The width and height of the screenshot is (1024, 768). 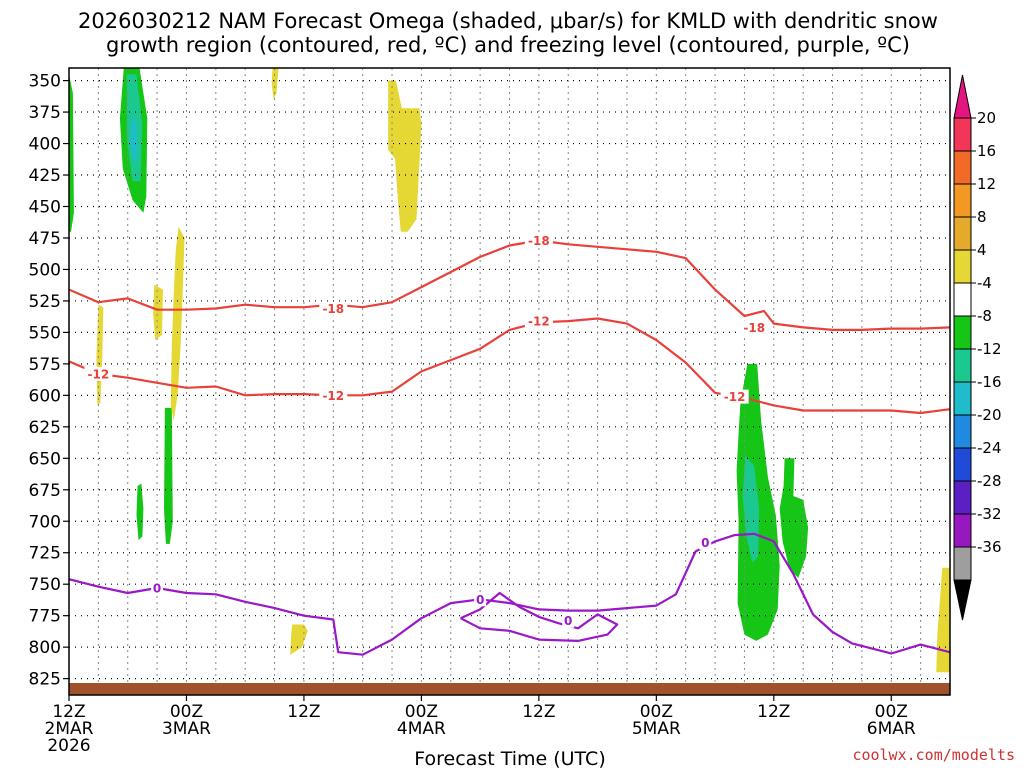 What do you see at coordinates (45, 333) in the screenshot?
I see `y-tick-label: 550` at bounding box center [45, 333].